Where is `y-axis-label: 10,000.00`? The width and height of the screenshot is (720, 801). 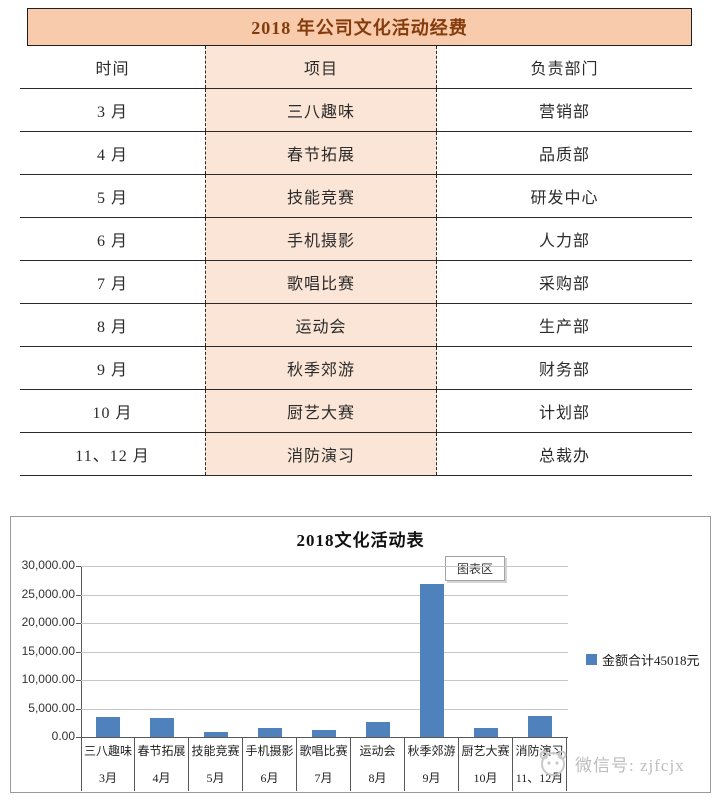 y-axis-label: 10,000.00 is located at coordinates (48, 679).